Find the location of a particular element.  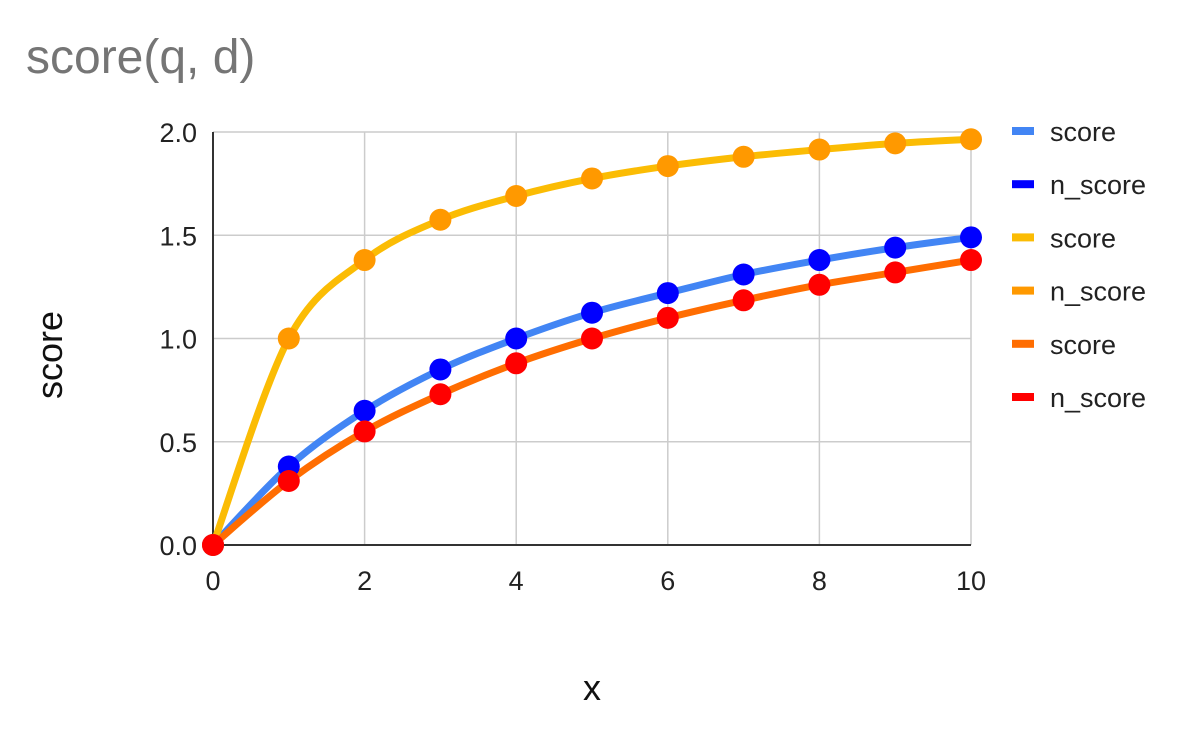

x-tick-label: 0 is located at coordinates (212, 581).